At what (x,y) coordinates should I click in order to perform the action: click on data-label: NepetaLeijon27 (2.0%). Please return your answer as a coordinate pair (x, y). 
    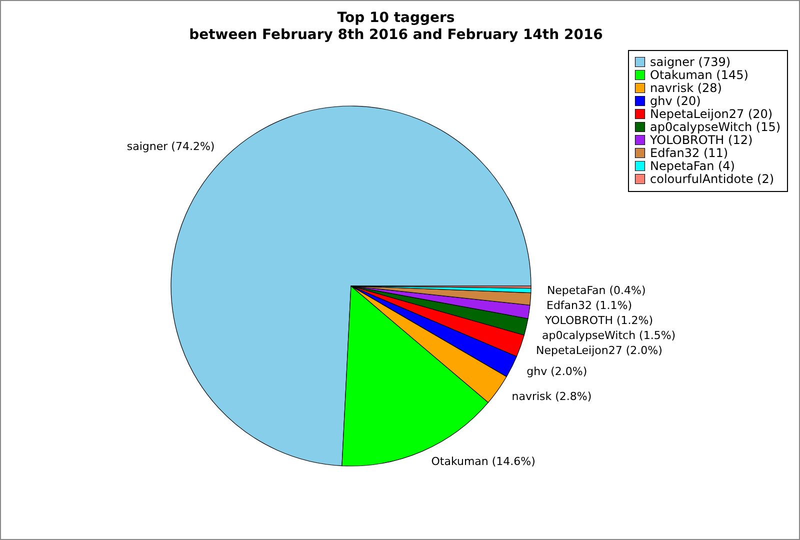
    Looking at the image, I should click on (599, 350).